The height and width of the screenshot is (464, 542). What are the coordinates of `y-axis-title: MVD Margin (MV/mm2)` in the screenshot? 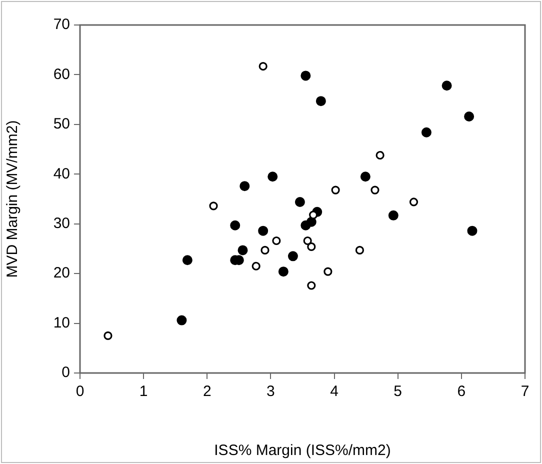 It's located at (13, 199).